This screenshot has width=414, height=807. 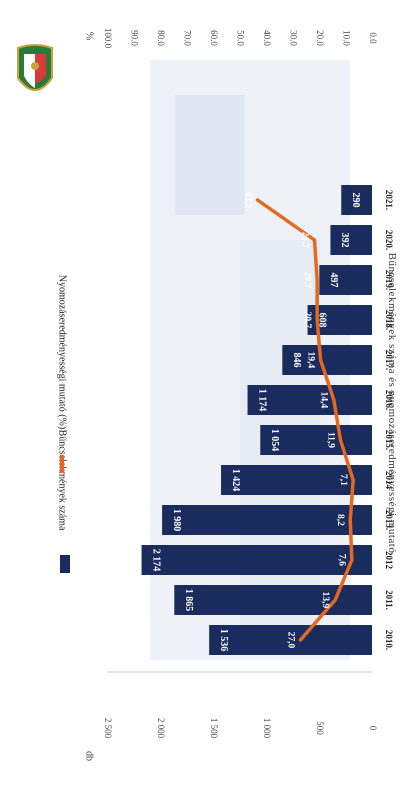 What do you see at coordinates (330, 440) in the screenshot?
I see `line-value-label: 11,9` at bounding box center [330, 440].